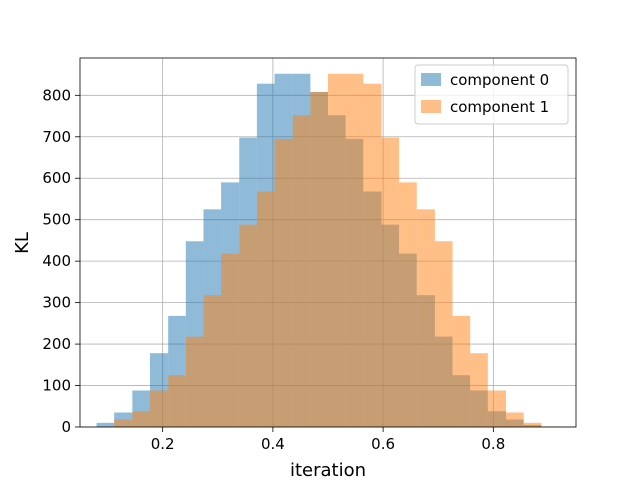  Describe the element at coordinates (499, 80) in the screenshot. I see `legend-label-component-0: component 0` at that location.